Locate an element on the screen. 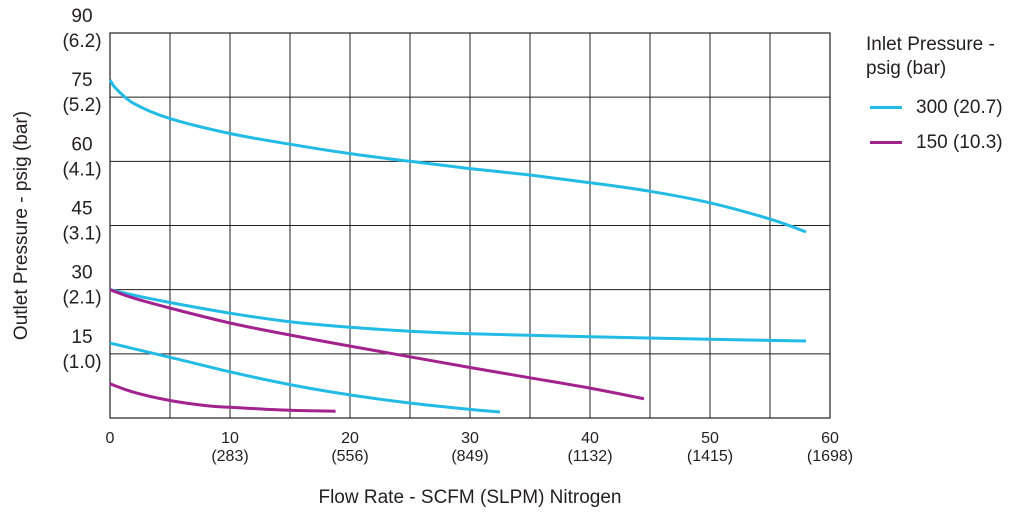 This screenshot has height=514, width=1019. x-tick-label-slpm: (849) is located at coordinates (469, 456).